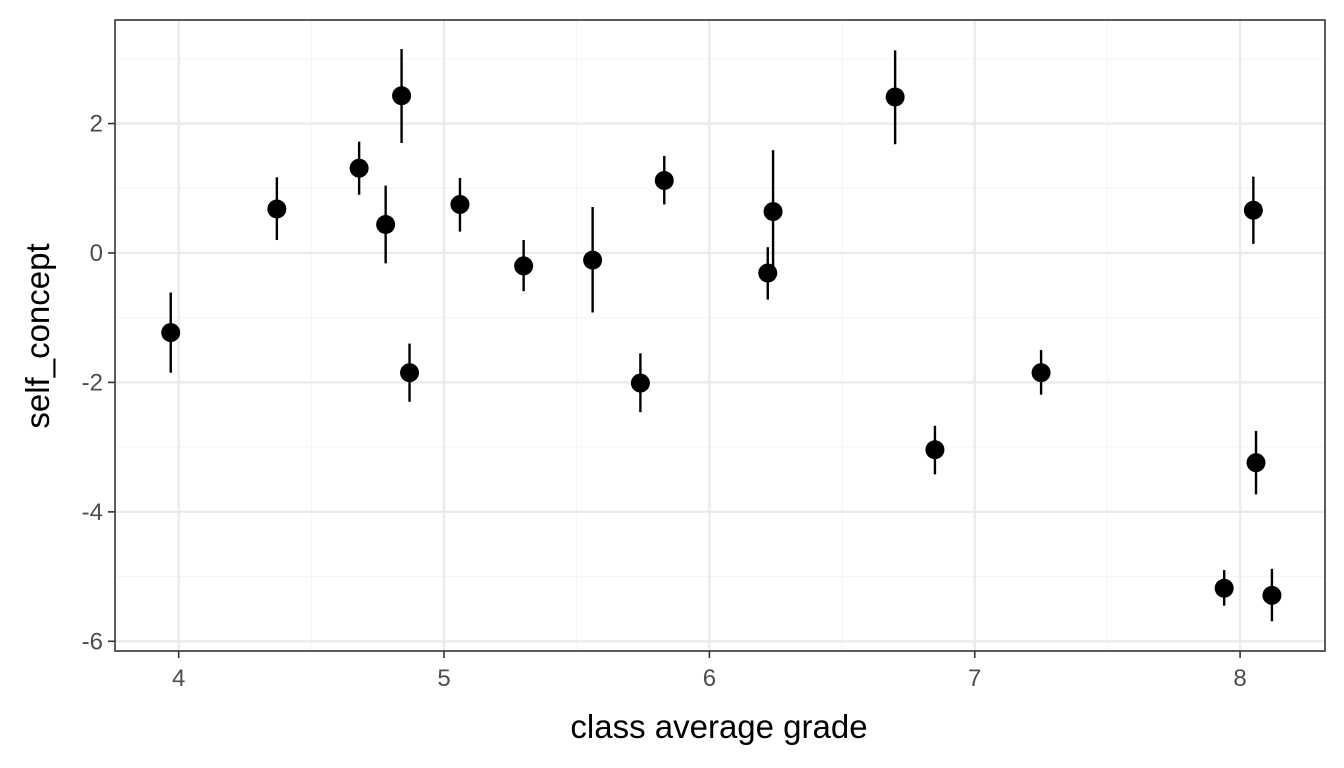 Image resolution: width=1344 pixels, height=768 pixels. Describe the element at coordinates (178, 678) in the screenshot. I see `x-tick-label: 4` at that location.